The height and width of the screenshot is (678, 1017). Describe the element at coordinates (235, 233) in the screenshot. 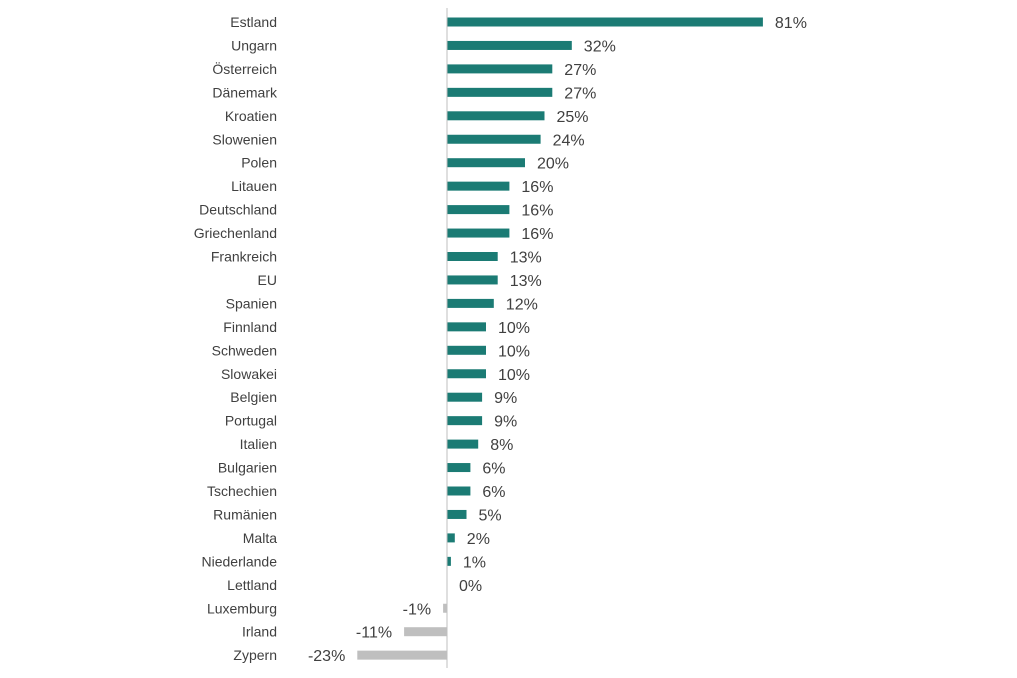

I see `category-label: Griechenland` at that location.